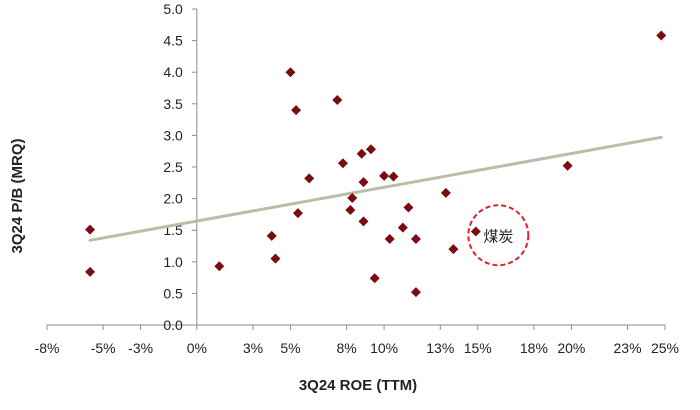 Image resolution: width=700 pixels, height=410 pixels. What do you see at coordinates (358, 385) in the screenshot?
I see `x-axis-title: 3Q24 ROE (TTM)` at bounding box center [358, 385].